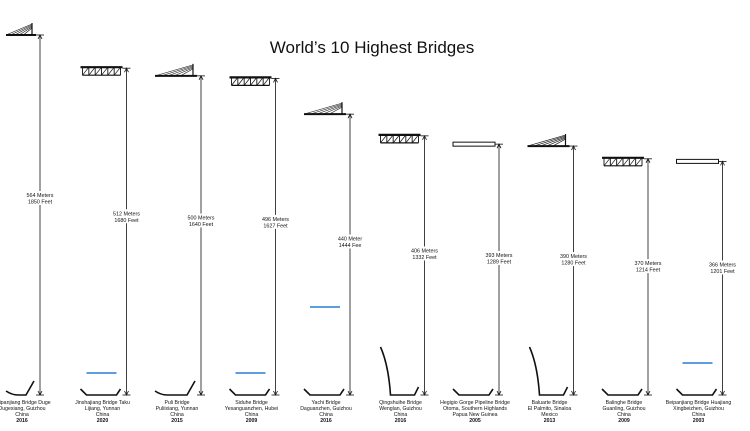 Image resolution: width=750 pixels, height=431 pixels. I want to click on height-meters-label: 500 Meters, so click(201, 218).